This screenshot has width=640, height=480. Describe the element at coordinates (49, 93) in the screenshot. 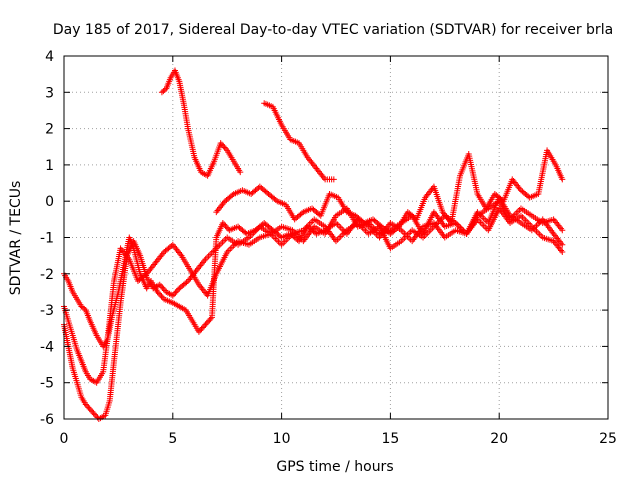

I see `y-tick-label: 3` at that location.